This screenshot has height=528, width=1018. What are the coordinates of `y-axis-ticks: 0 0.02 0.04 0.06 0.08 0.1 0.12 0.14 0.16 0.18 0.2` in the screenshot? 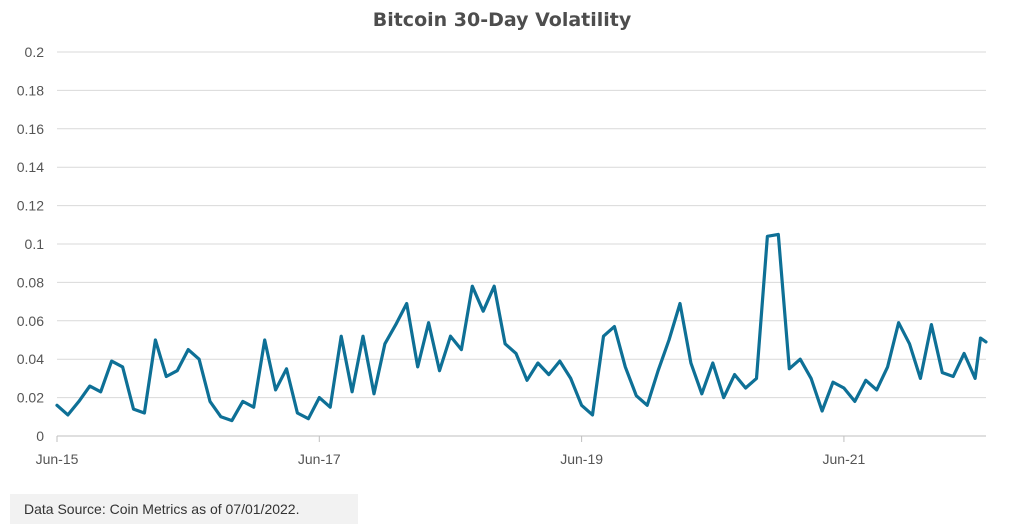 It's located at (30, 244).